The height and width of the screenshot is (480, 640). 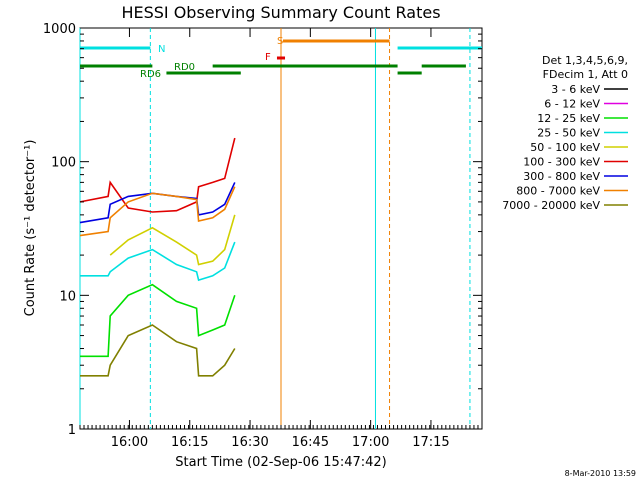 I want to click on legend-entry-label: 300 - 800 keV, so click(x=561, y=176).